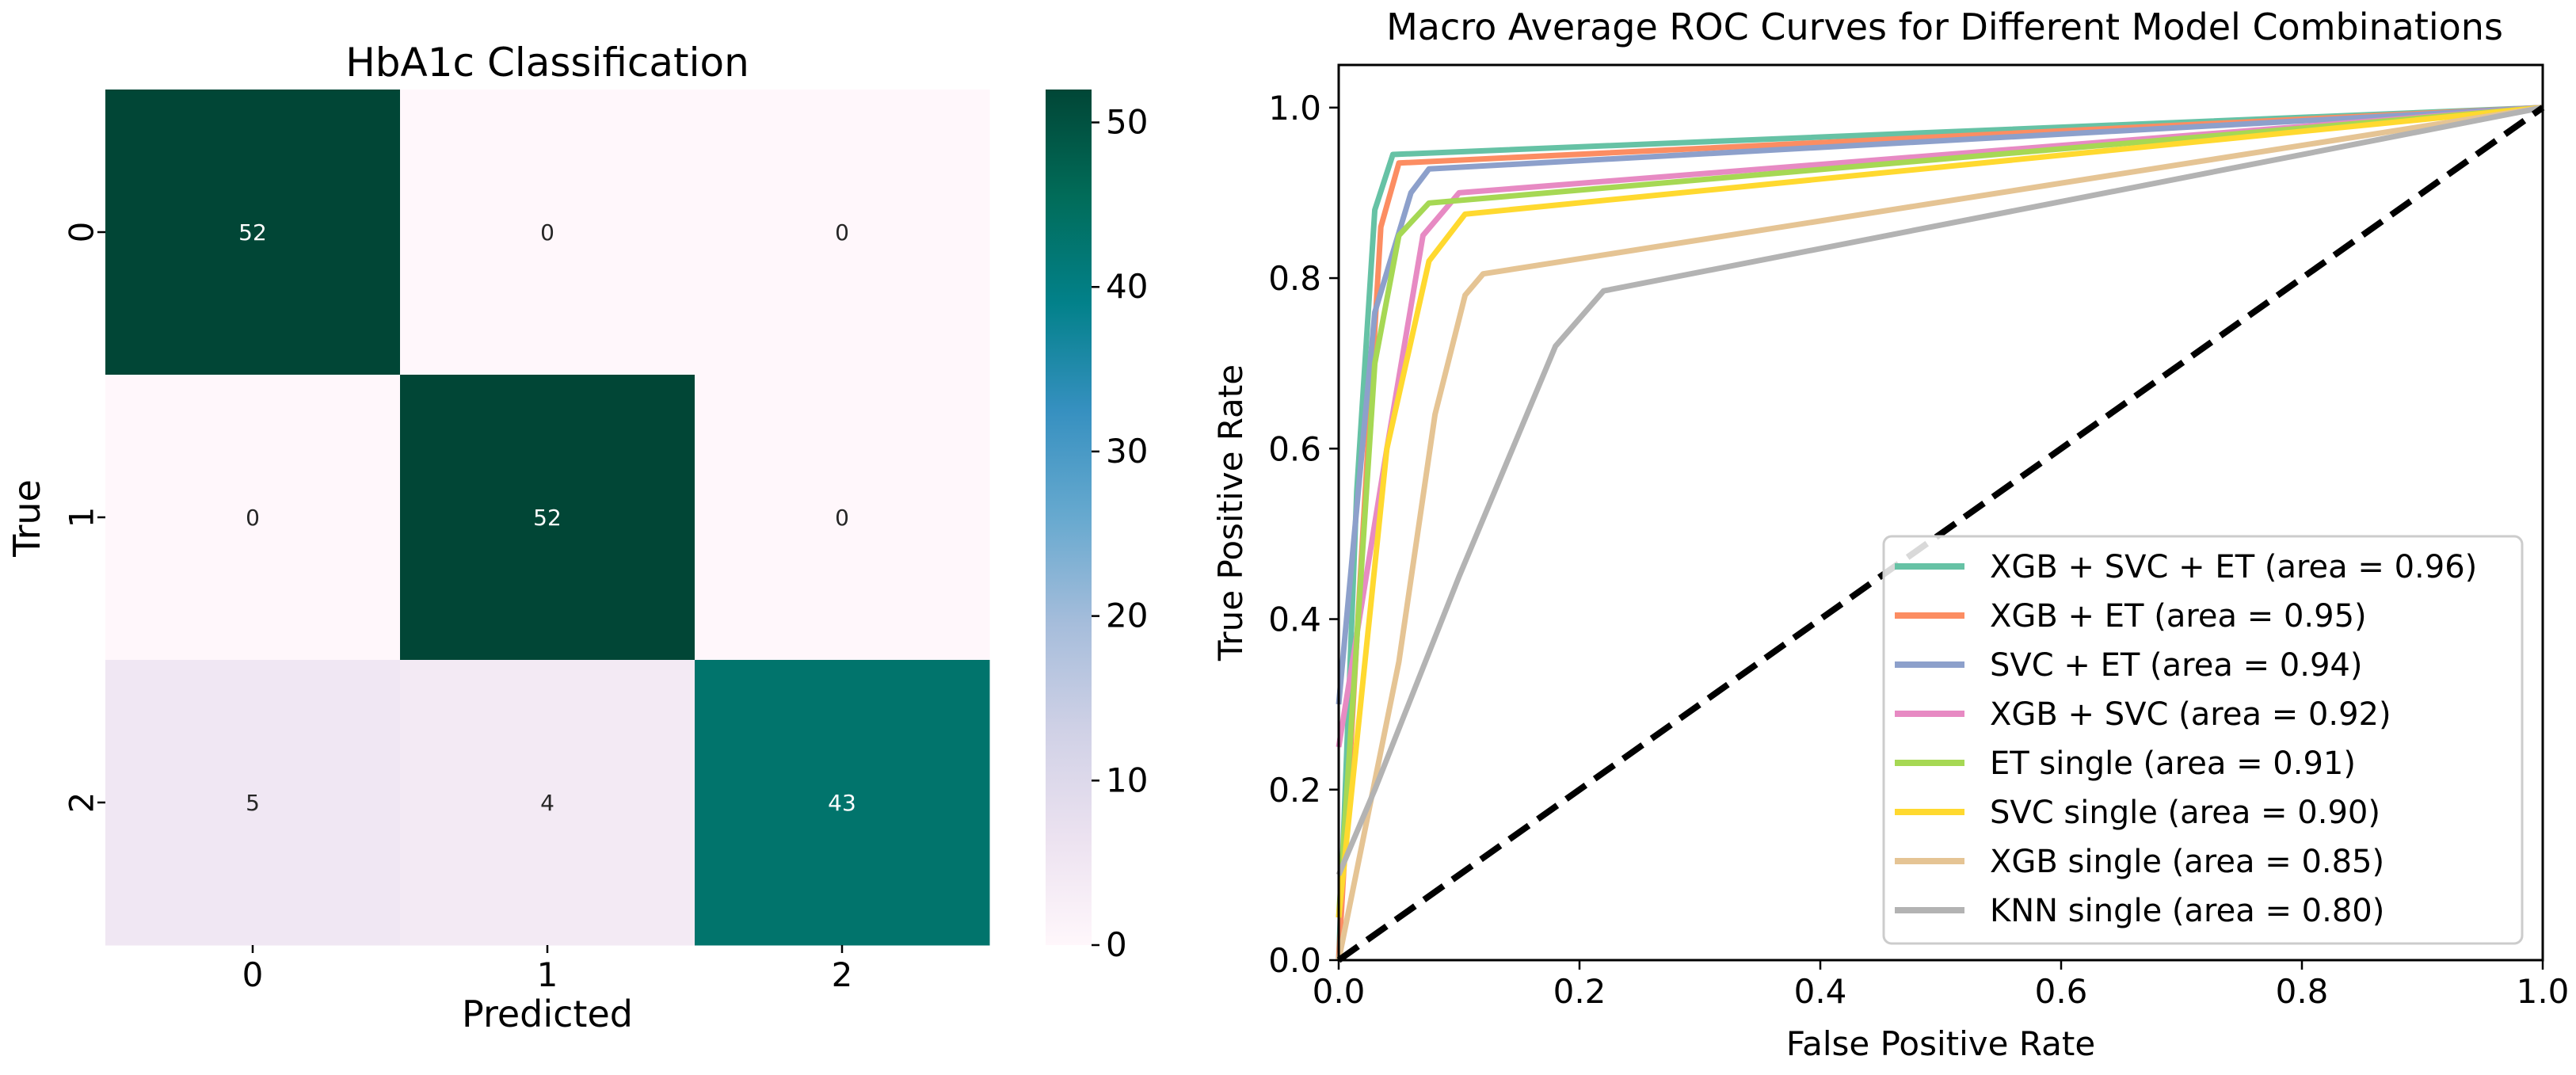 The image size is (2576, 1075). I want to click on roc-x-ticks: 0.0 0.2 0.4 0.6 0.8 1.0, so click(1941, 985).